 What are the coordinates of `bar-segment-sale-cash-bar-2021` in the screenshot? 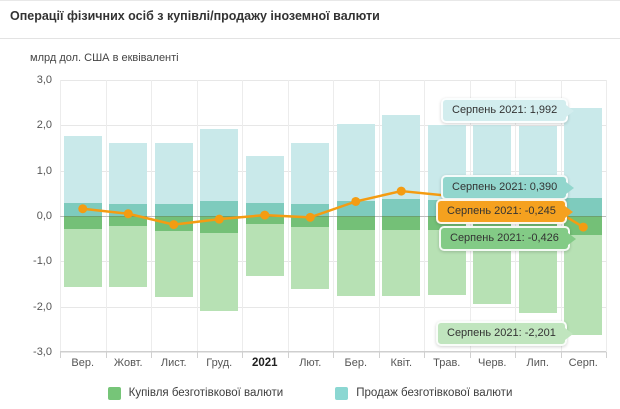 It's located at (264, 180).